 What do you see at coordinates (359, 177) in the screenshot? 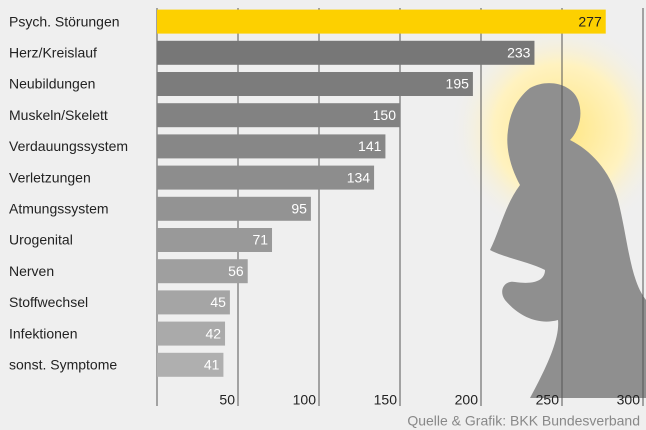
I see `value-label: 134` at bounding box center [359, 177].